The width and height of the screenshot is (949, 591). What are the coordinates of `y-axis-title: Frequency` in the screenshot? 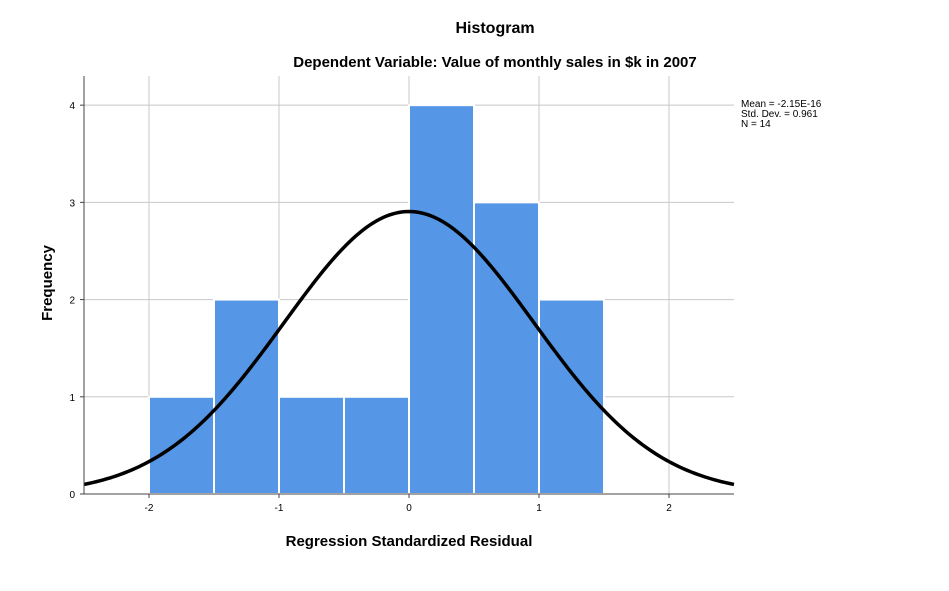 It's located at (47, 282).